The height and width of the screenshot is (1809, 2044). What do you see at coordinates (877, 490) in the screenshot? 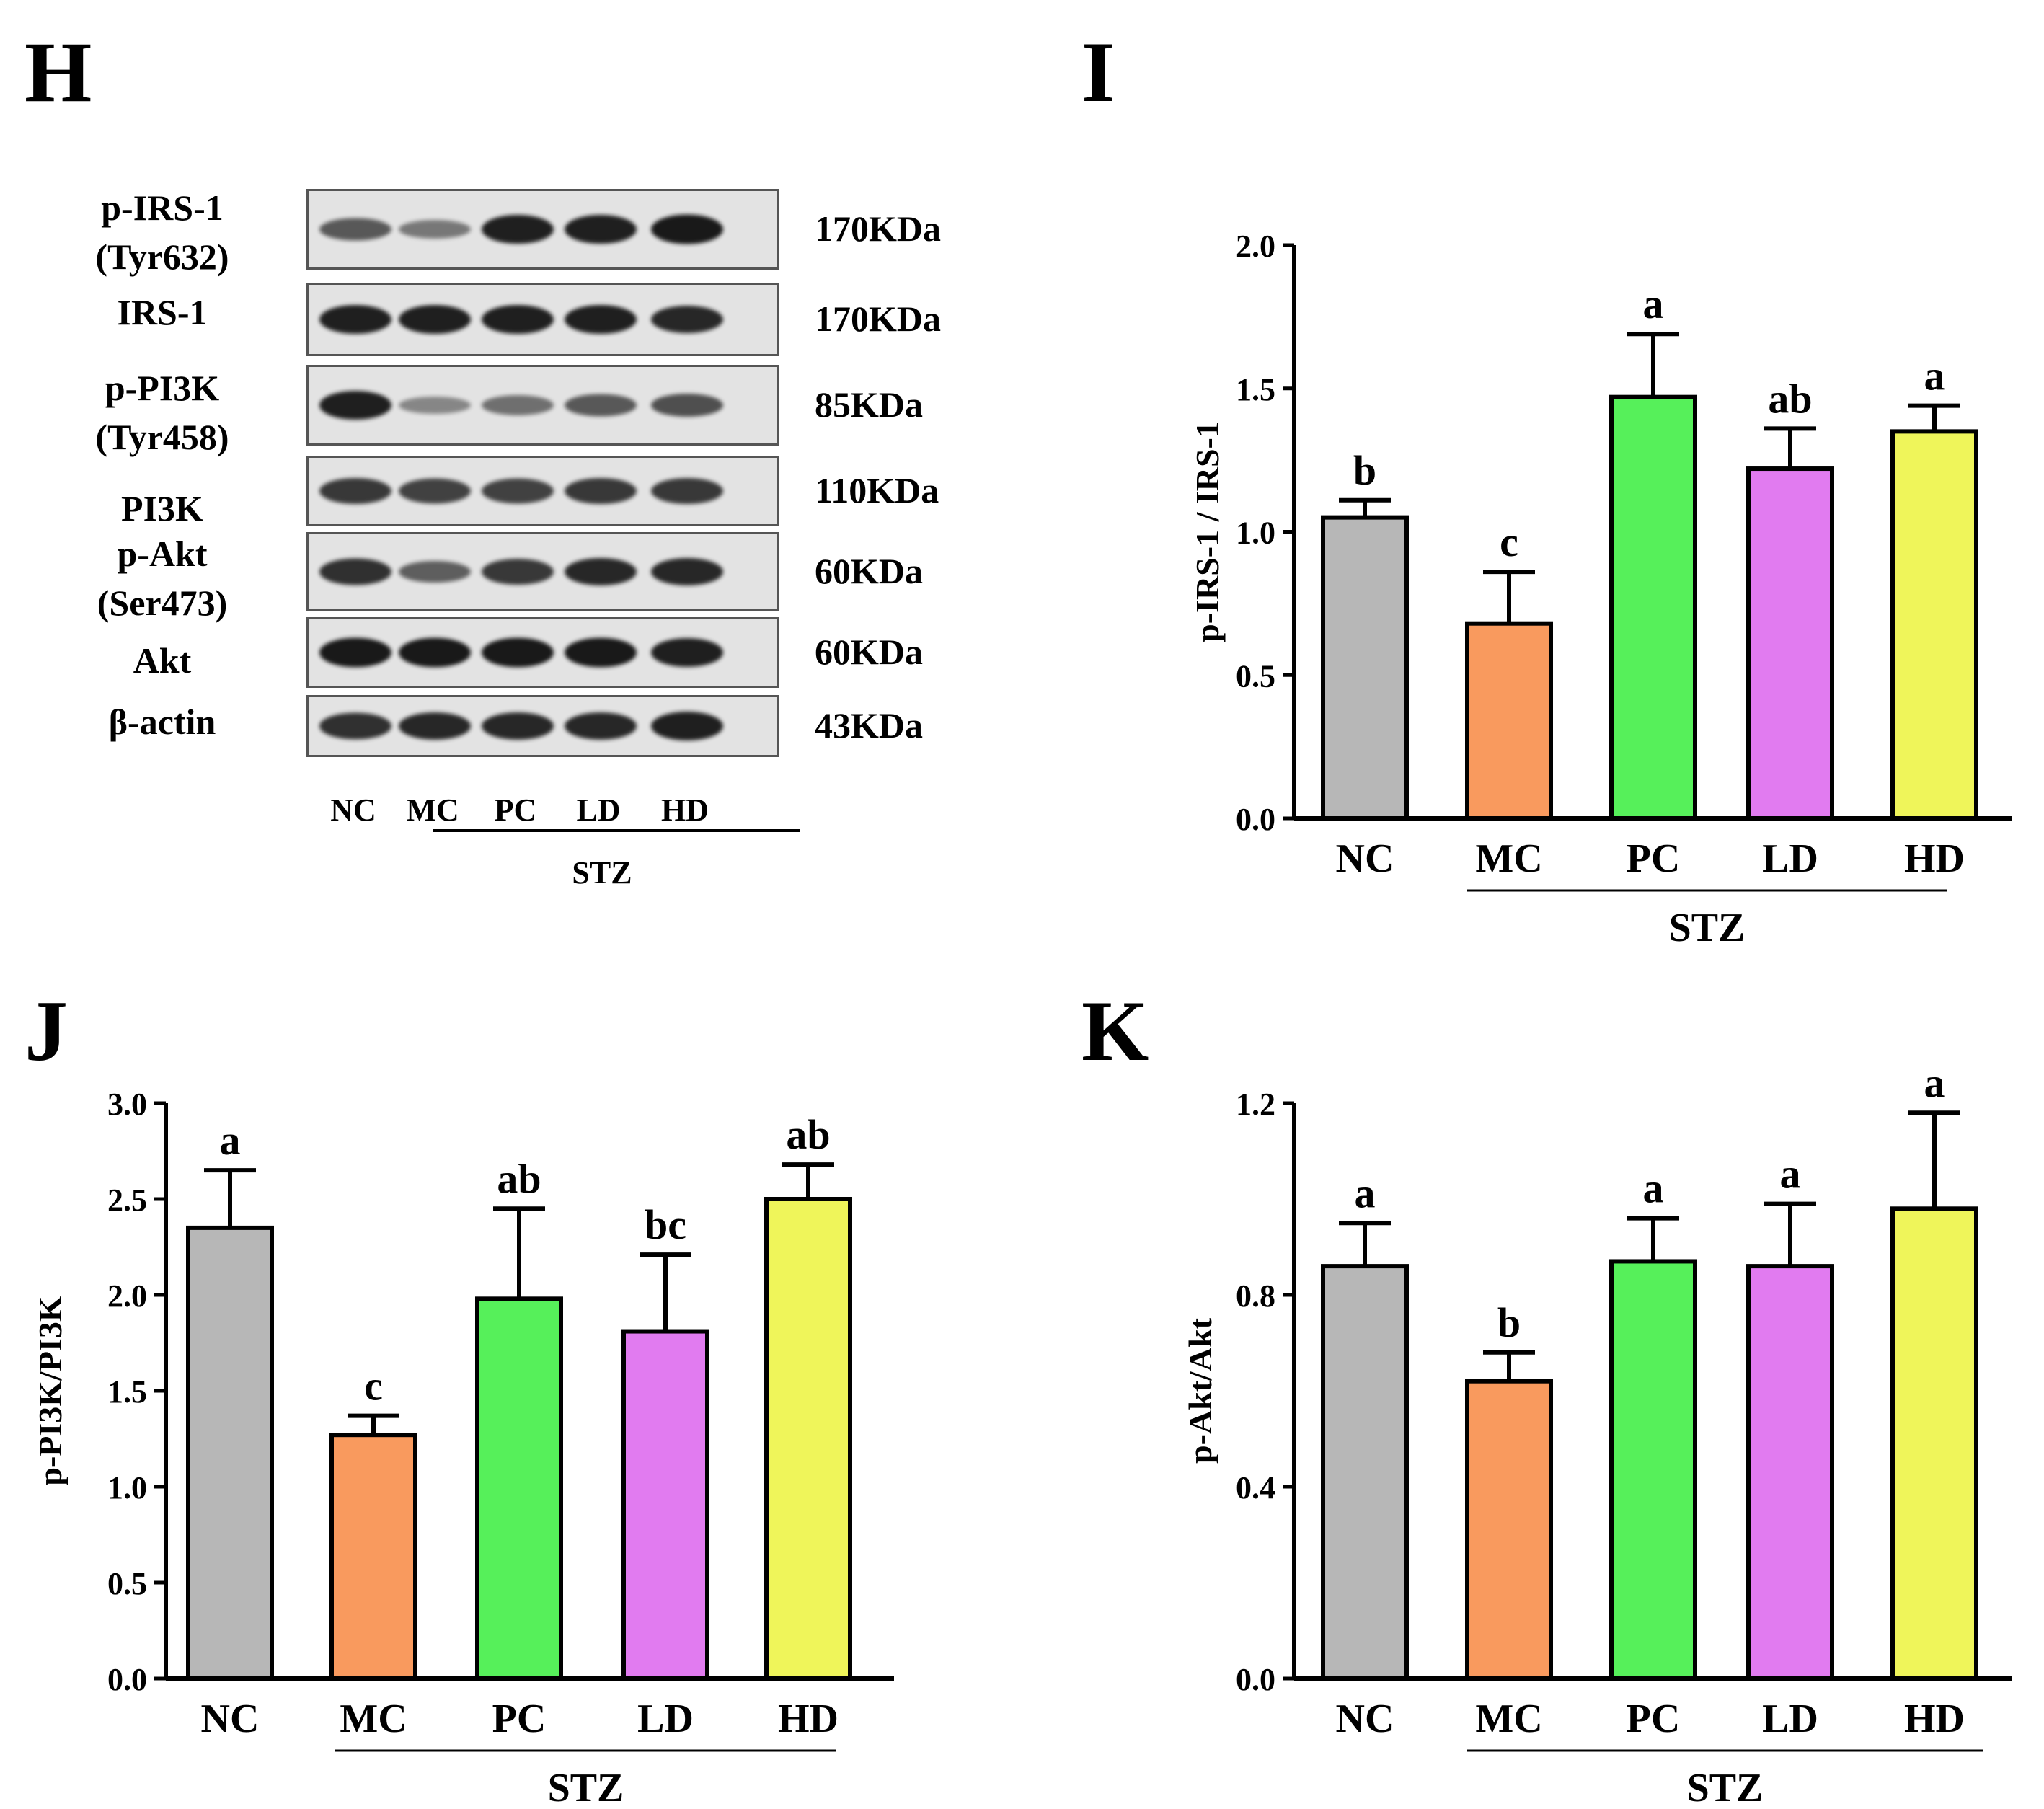
I see `blot-molecular-weight: 110KDa` at bounding box center [877, 490].